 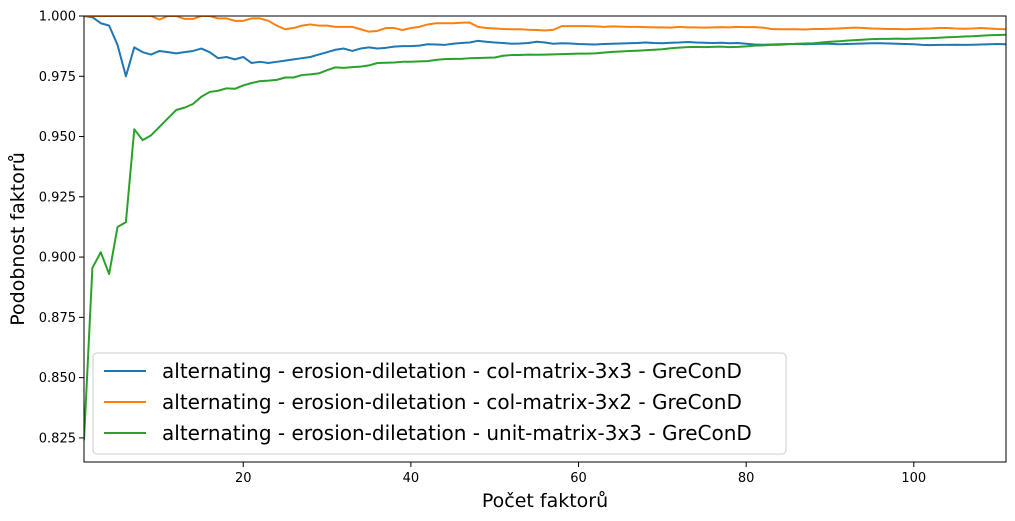 I want to click on y-tick-label: 0.825, so click(x=57, y=438).